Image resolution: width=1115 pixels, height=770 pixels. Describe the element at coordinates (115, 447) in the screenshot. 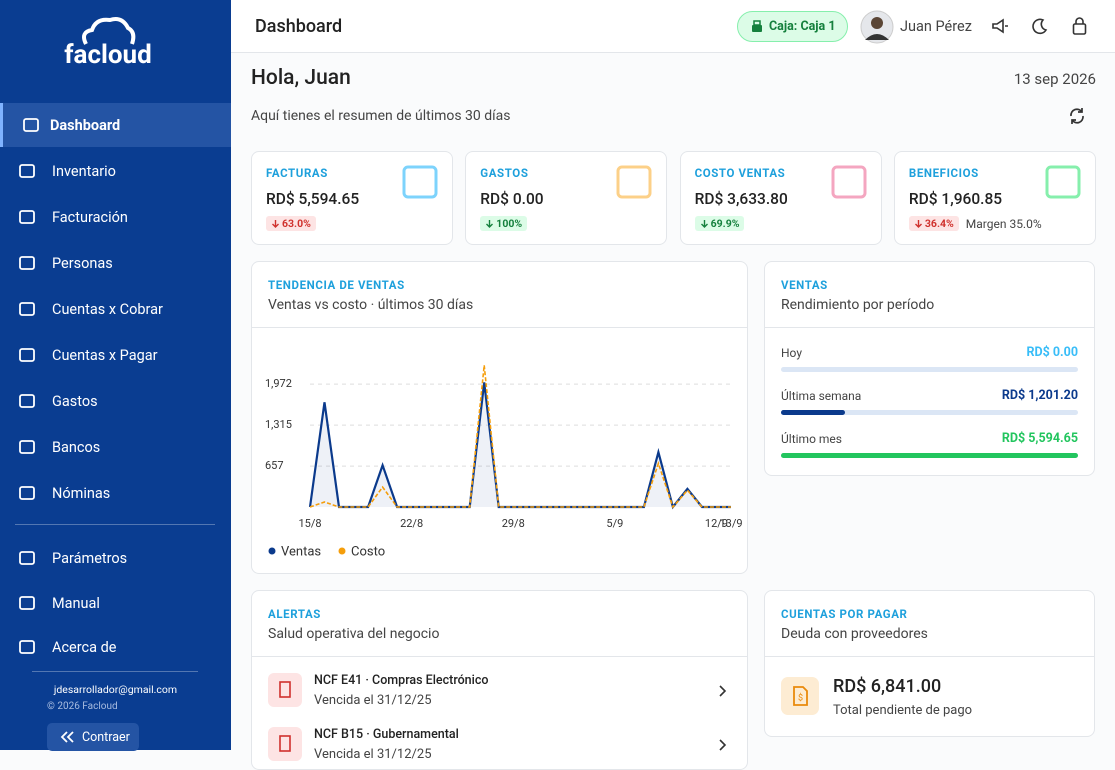

I see `nav-item: Bancos` at that location.